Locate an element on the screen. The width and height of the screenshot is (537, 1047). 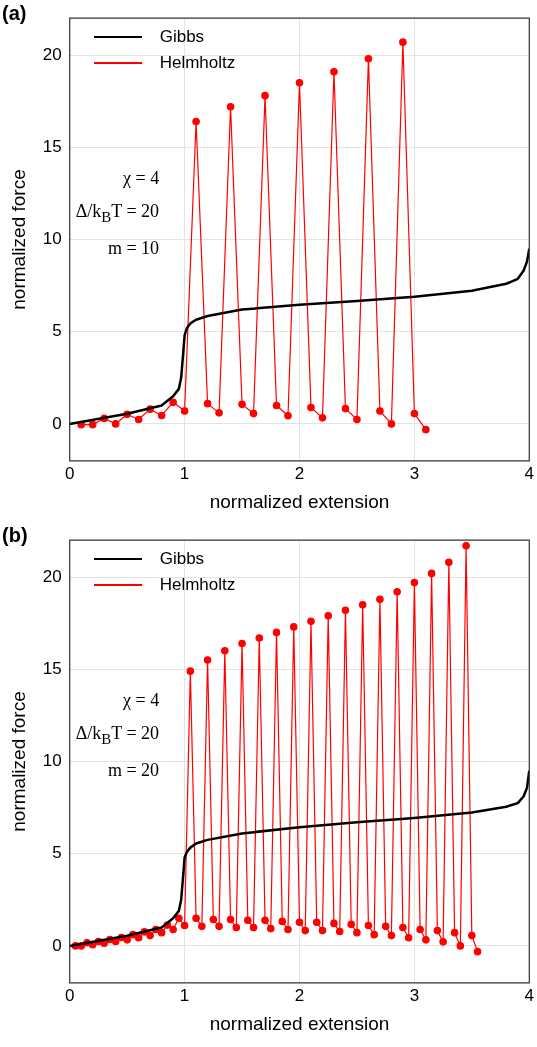
annotation: m = 20 is located at coordinates (133, 770).